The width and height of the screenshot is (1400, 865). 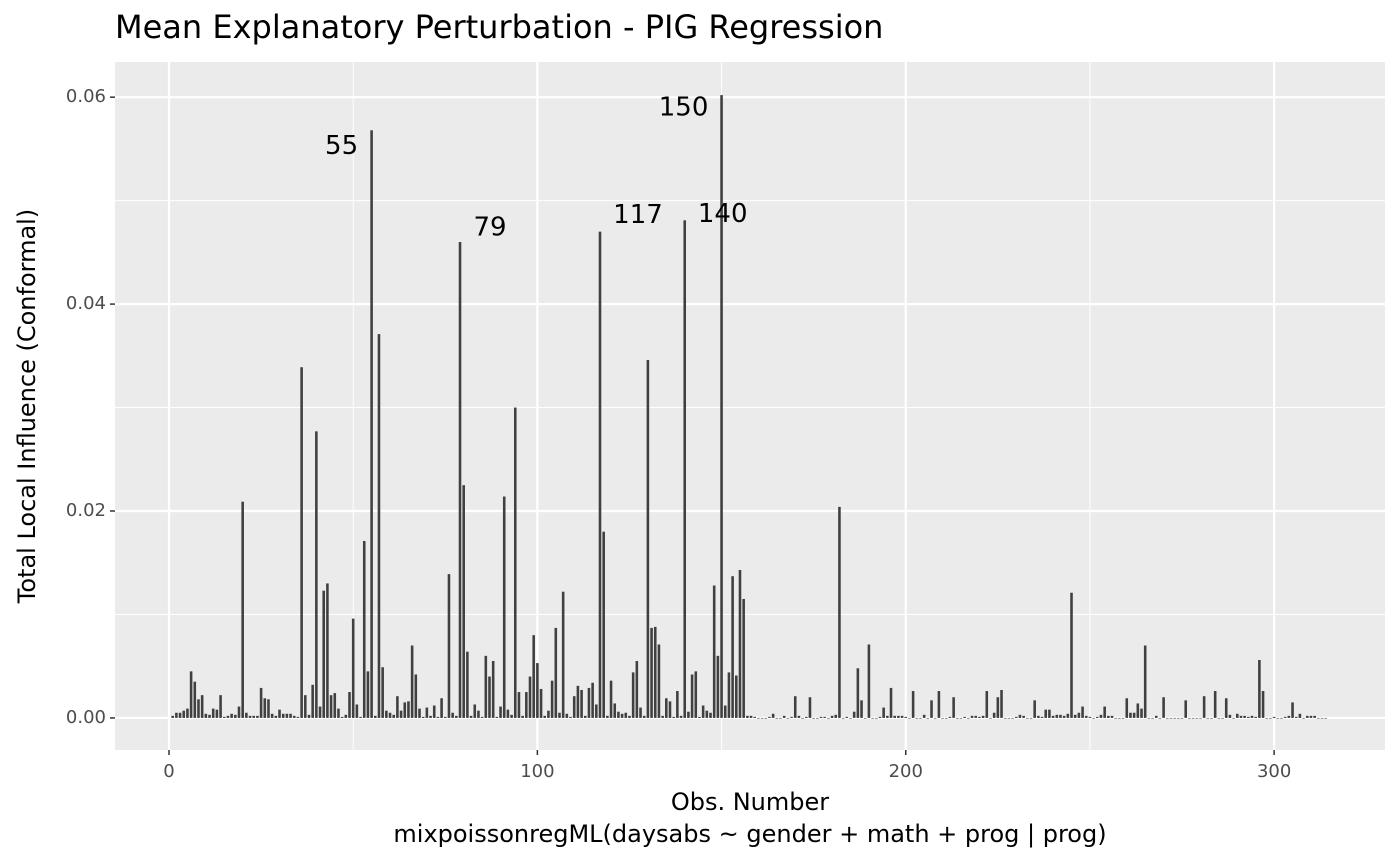 I want to click on x-tick-label: 0, so click(x=168, y=771).